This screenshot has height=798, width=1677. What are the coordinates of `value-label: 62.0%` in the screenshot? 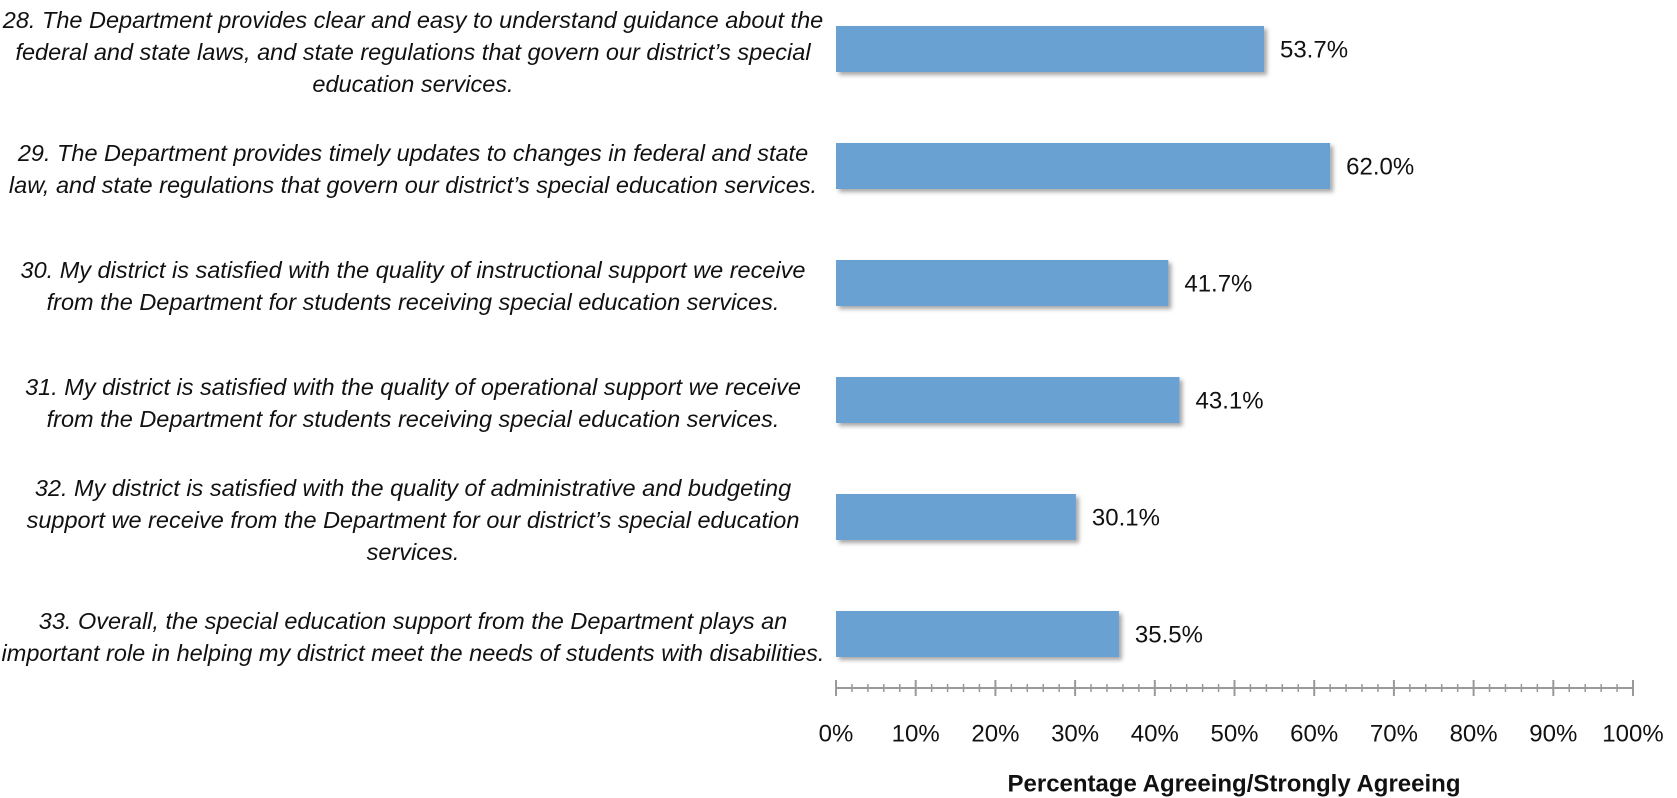 It's located at (1380, 166).